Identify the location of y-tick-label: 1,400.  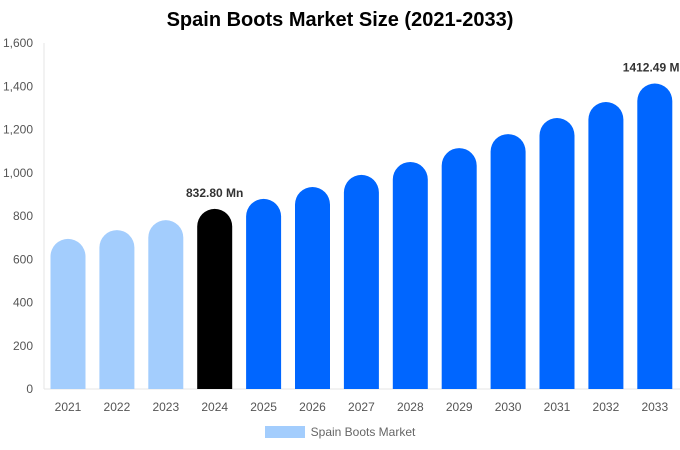
(18, 86).